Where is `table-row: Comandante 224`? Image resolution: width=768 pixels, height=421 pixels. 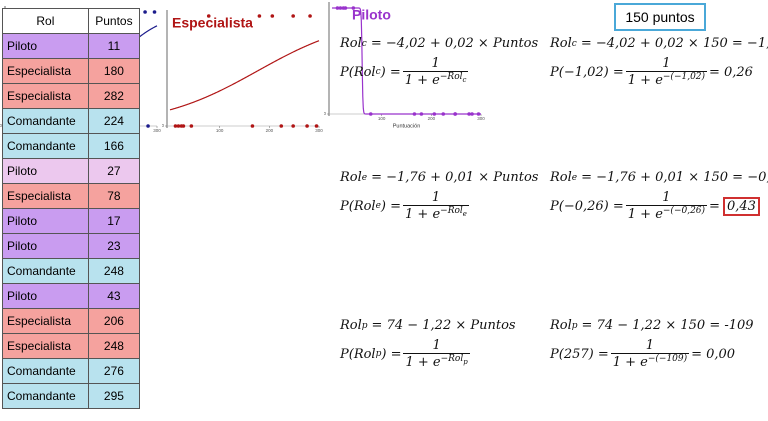 table-row: Comandante 224 is located at coordinates (71, 121).